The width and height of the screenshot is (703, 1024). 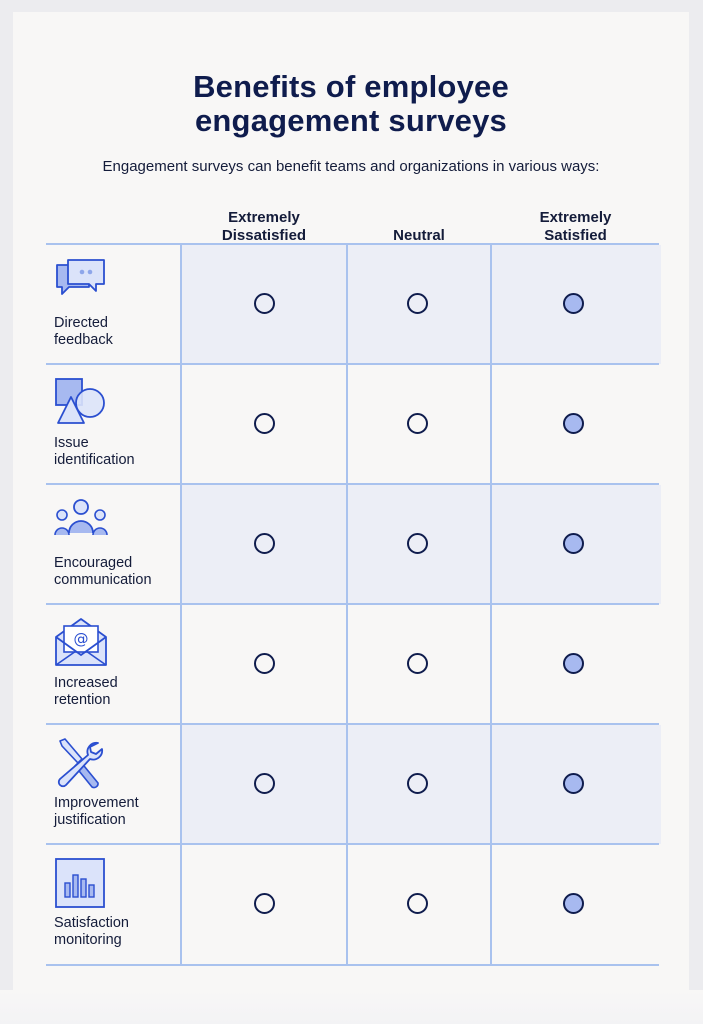 I want to click on table-row-directed-feedback: Directed feedback, so click(x=353, y=303).